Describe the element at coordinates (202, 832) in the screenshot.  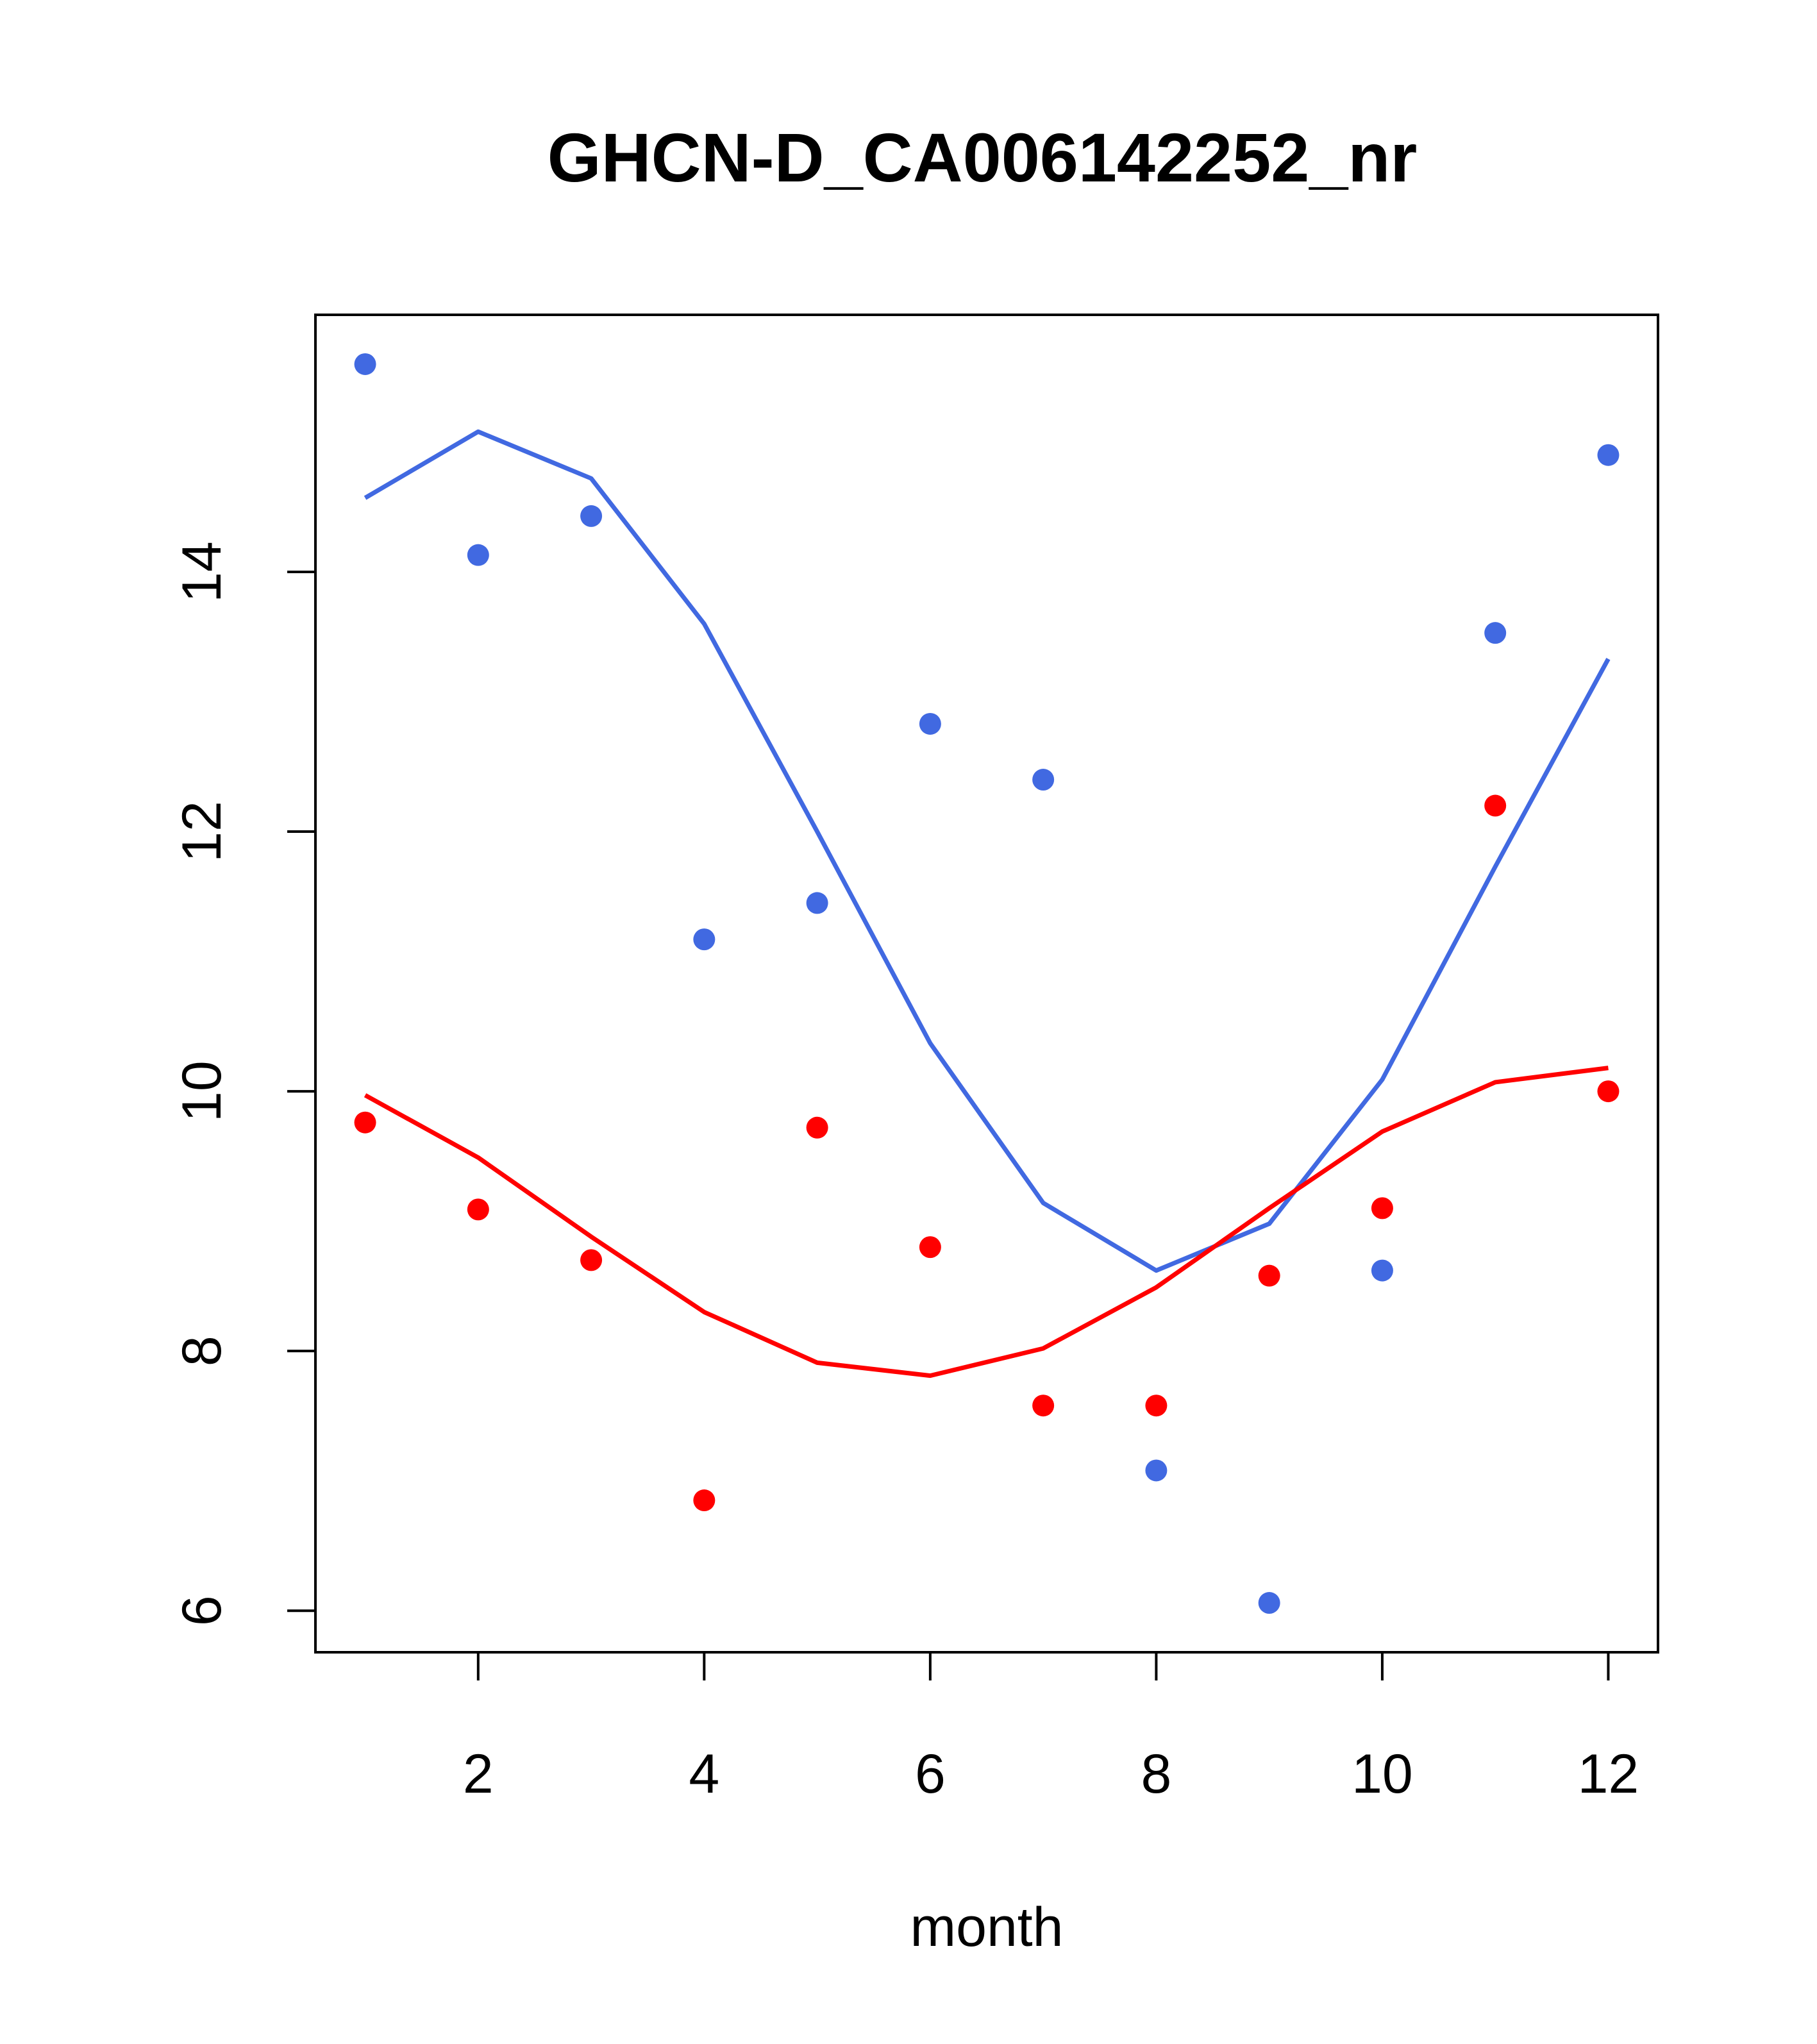
I see `y-tick-label: 12` at that location.